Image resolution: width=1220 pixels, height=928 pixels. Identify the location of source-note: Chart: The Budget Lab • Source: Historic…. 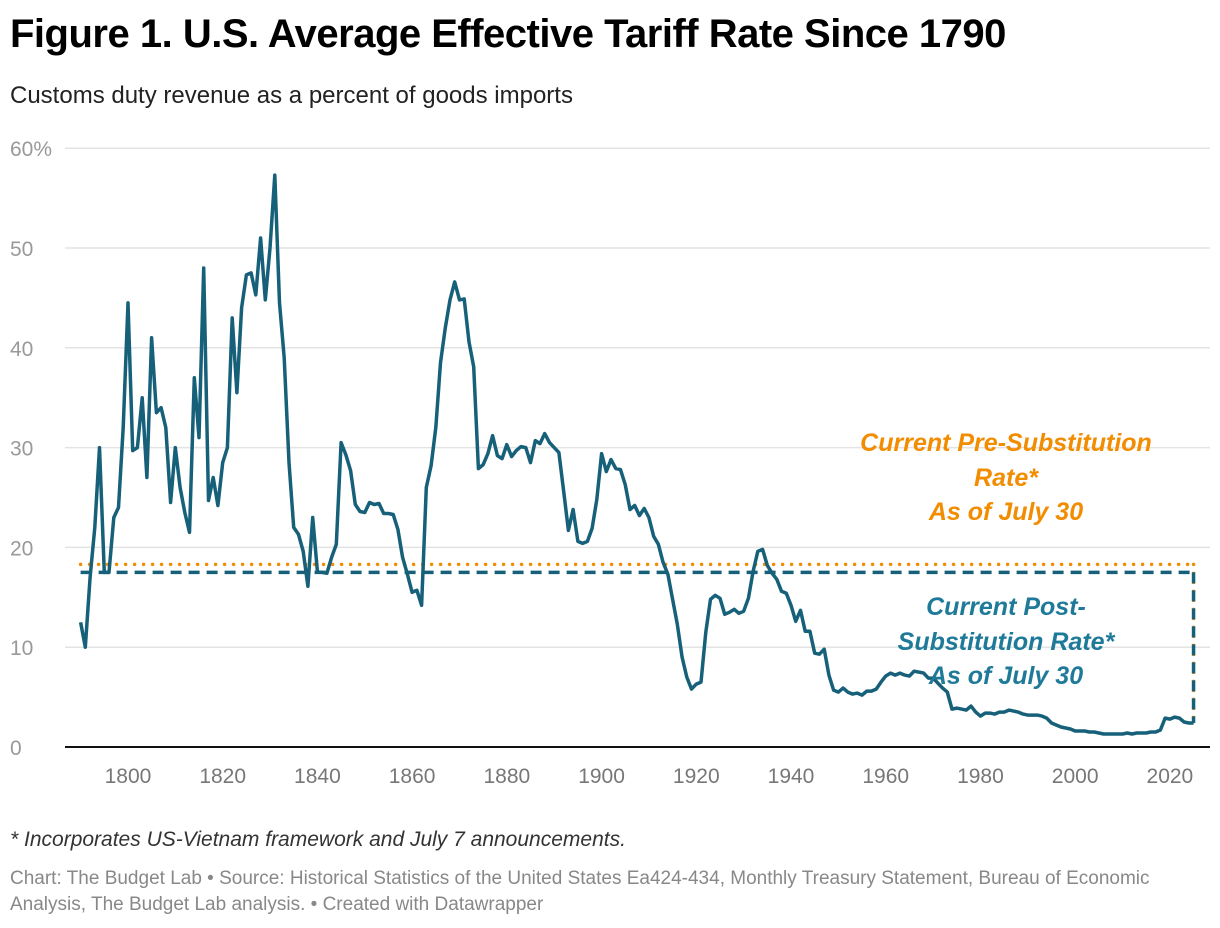
(580, 891).